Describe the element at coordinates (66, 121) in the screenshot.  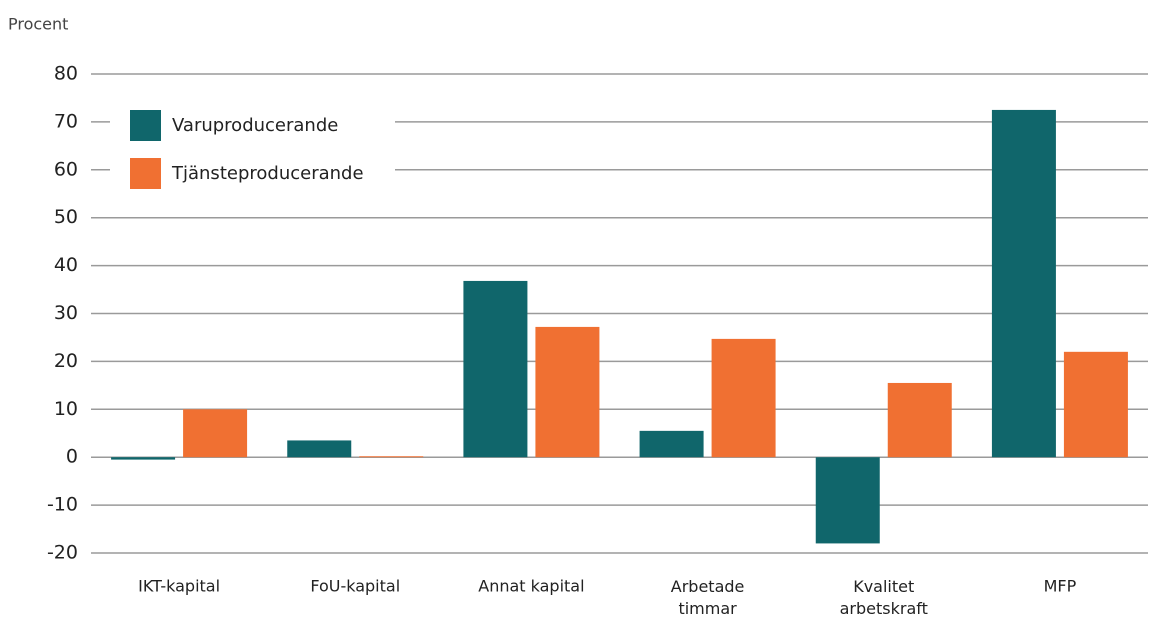
I see `y-tick-label: 70` at that location.